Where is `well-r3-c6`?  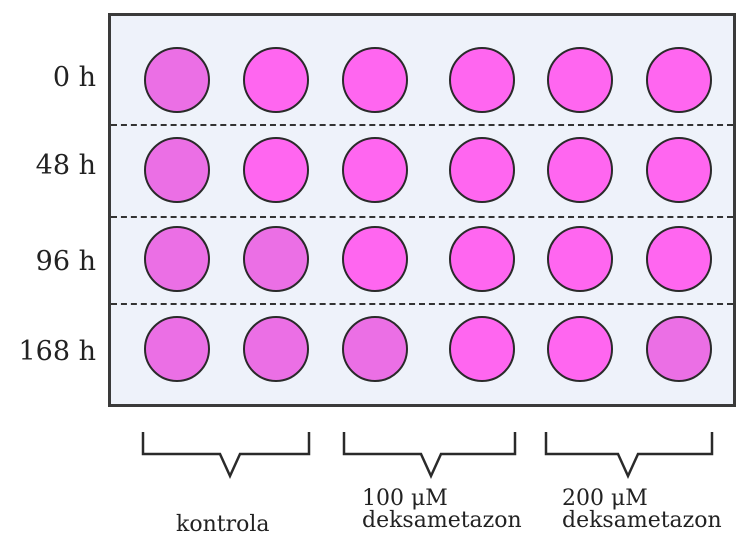 well-r3-c6 is located at coordinates (679, 259).